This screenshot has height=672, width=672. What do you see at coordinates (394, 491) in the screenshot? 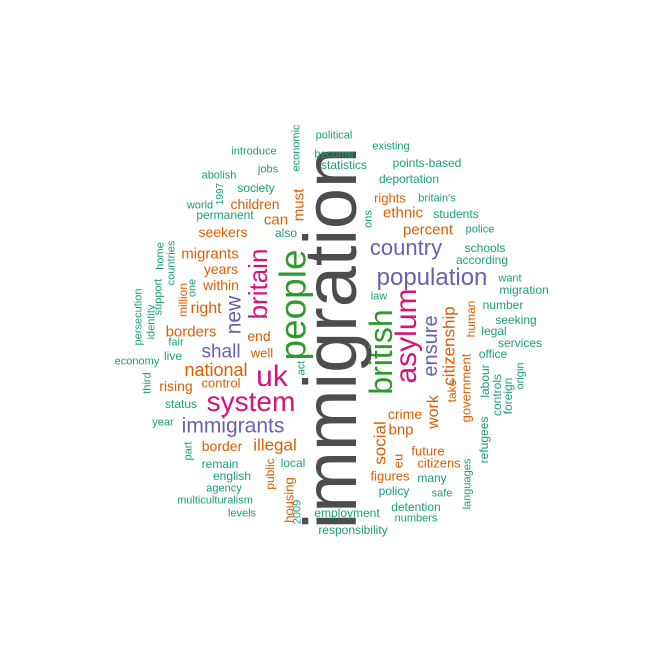
I see `word-policy: policy` at bounding box center [394, 491].